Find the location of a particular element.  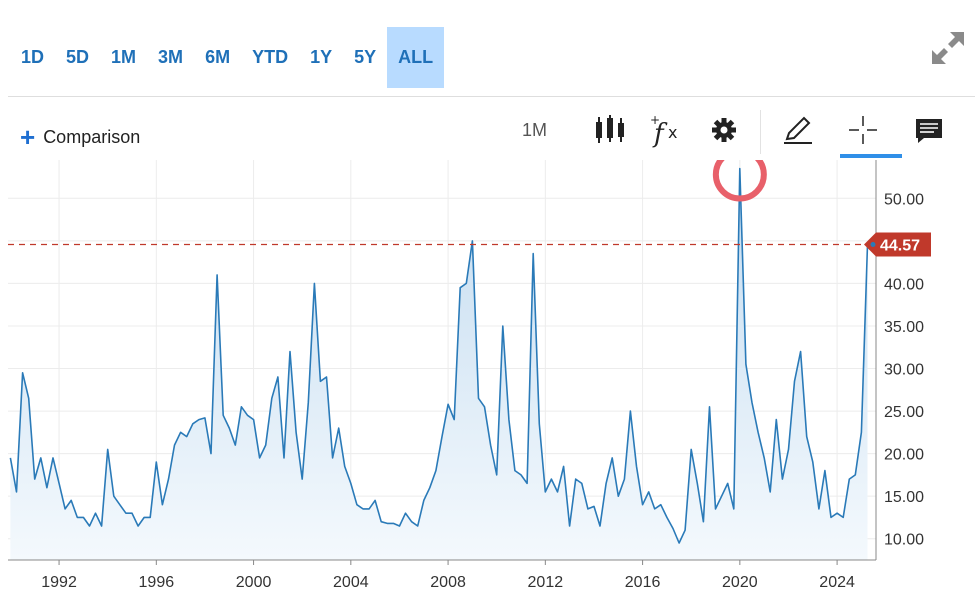

y-tick-label: 25.00 is located at coordinates (904, 412).